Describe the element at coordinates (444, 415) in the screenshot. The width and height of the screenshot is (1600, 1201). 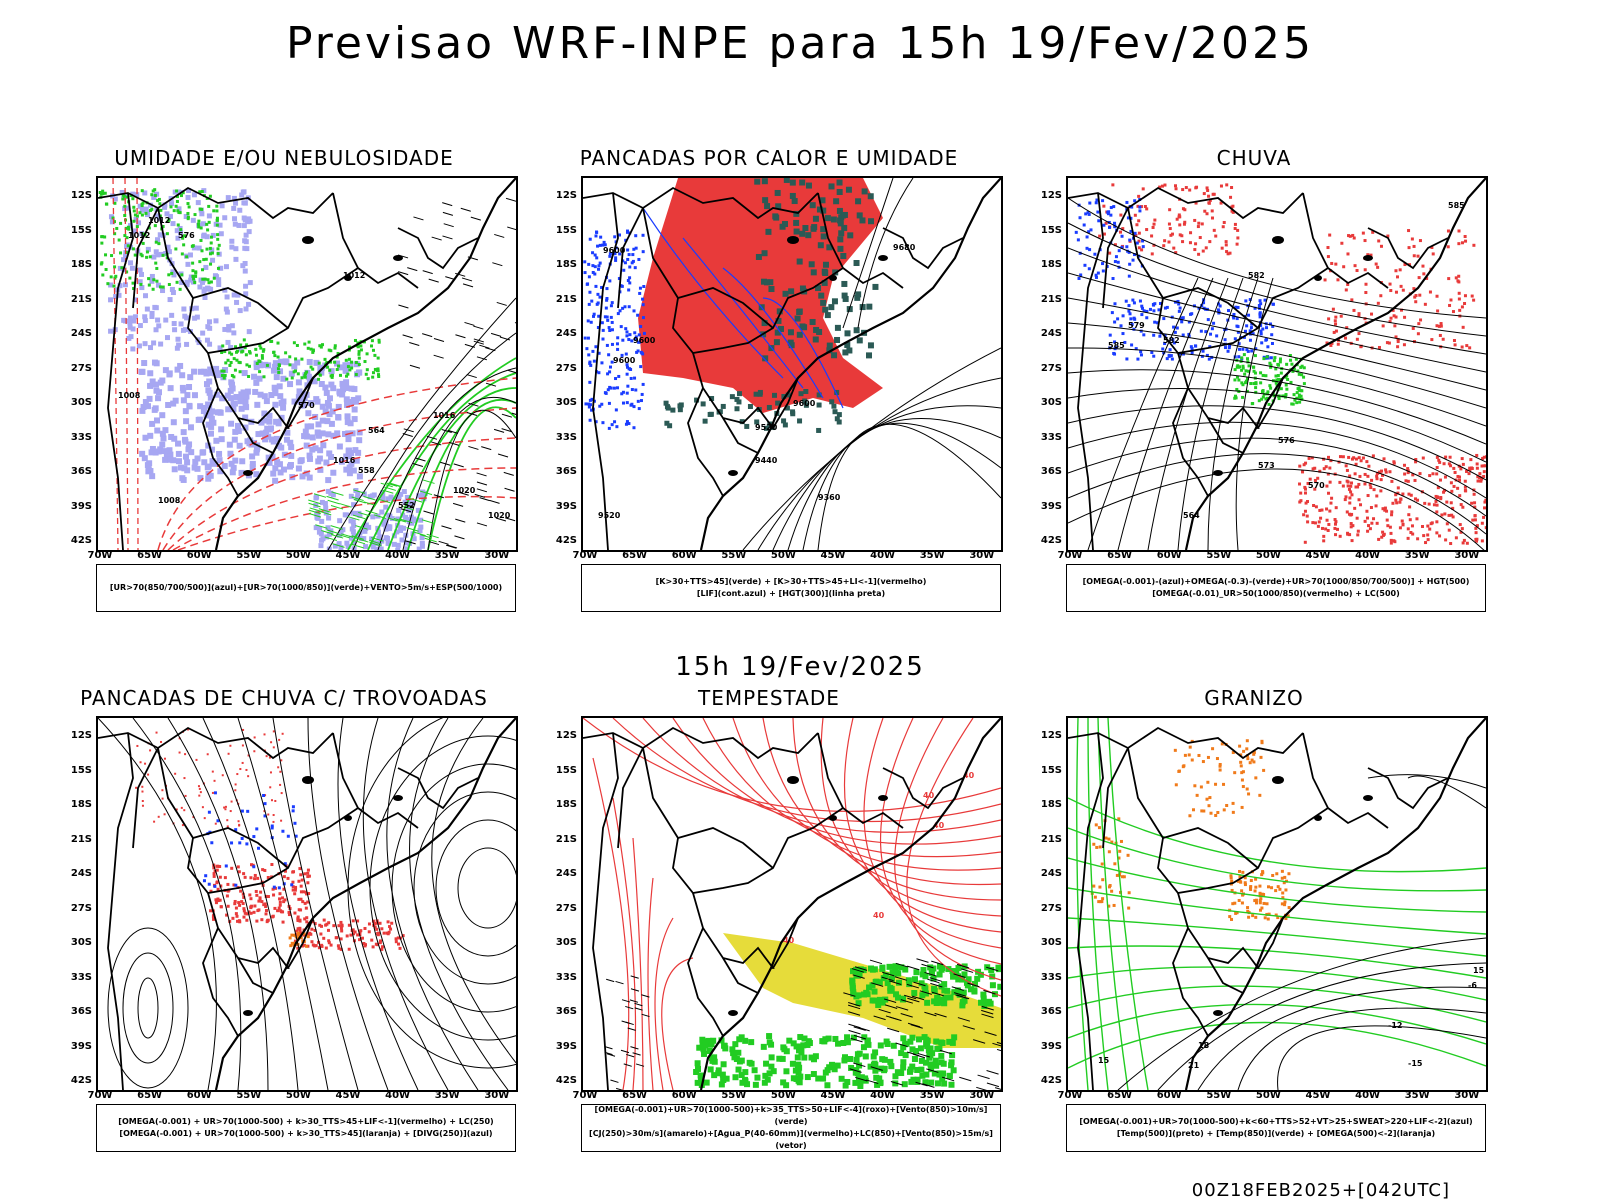
I see `contour-label: 1016` at that location.